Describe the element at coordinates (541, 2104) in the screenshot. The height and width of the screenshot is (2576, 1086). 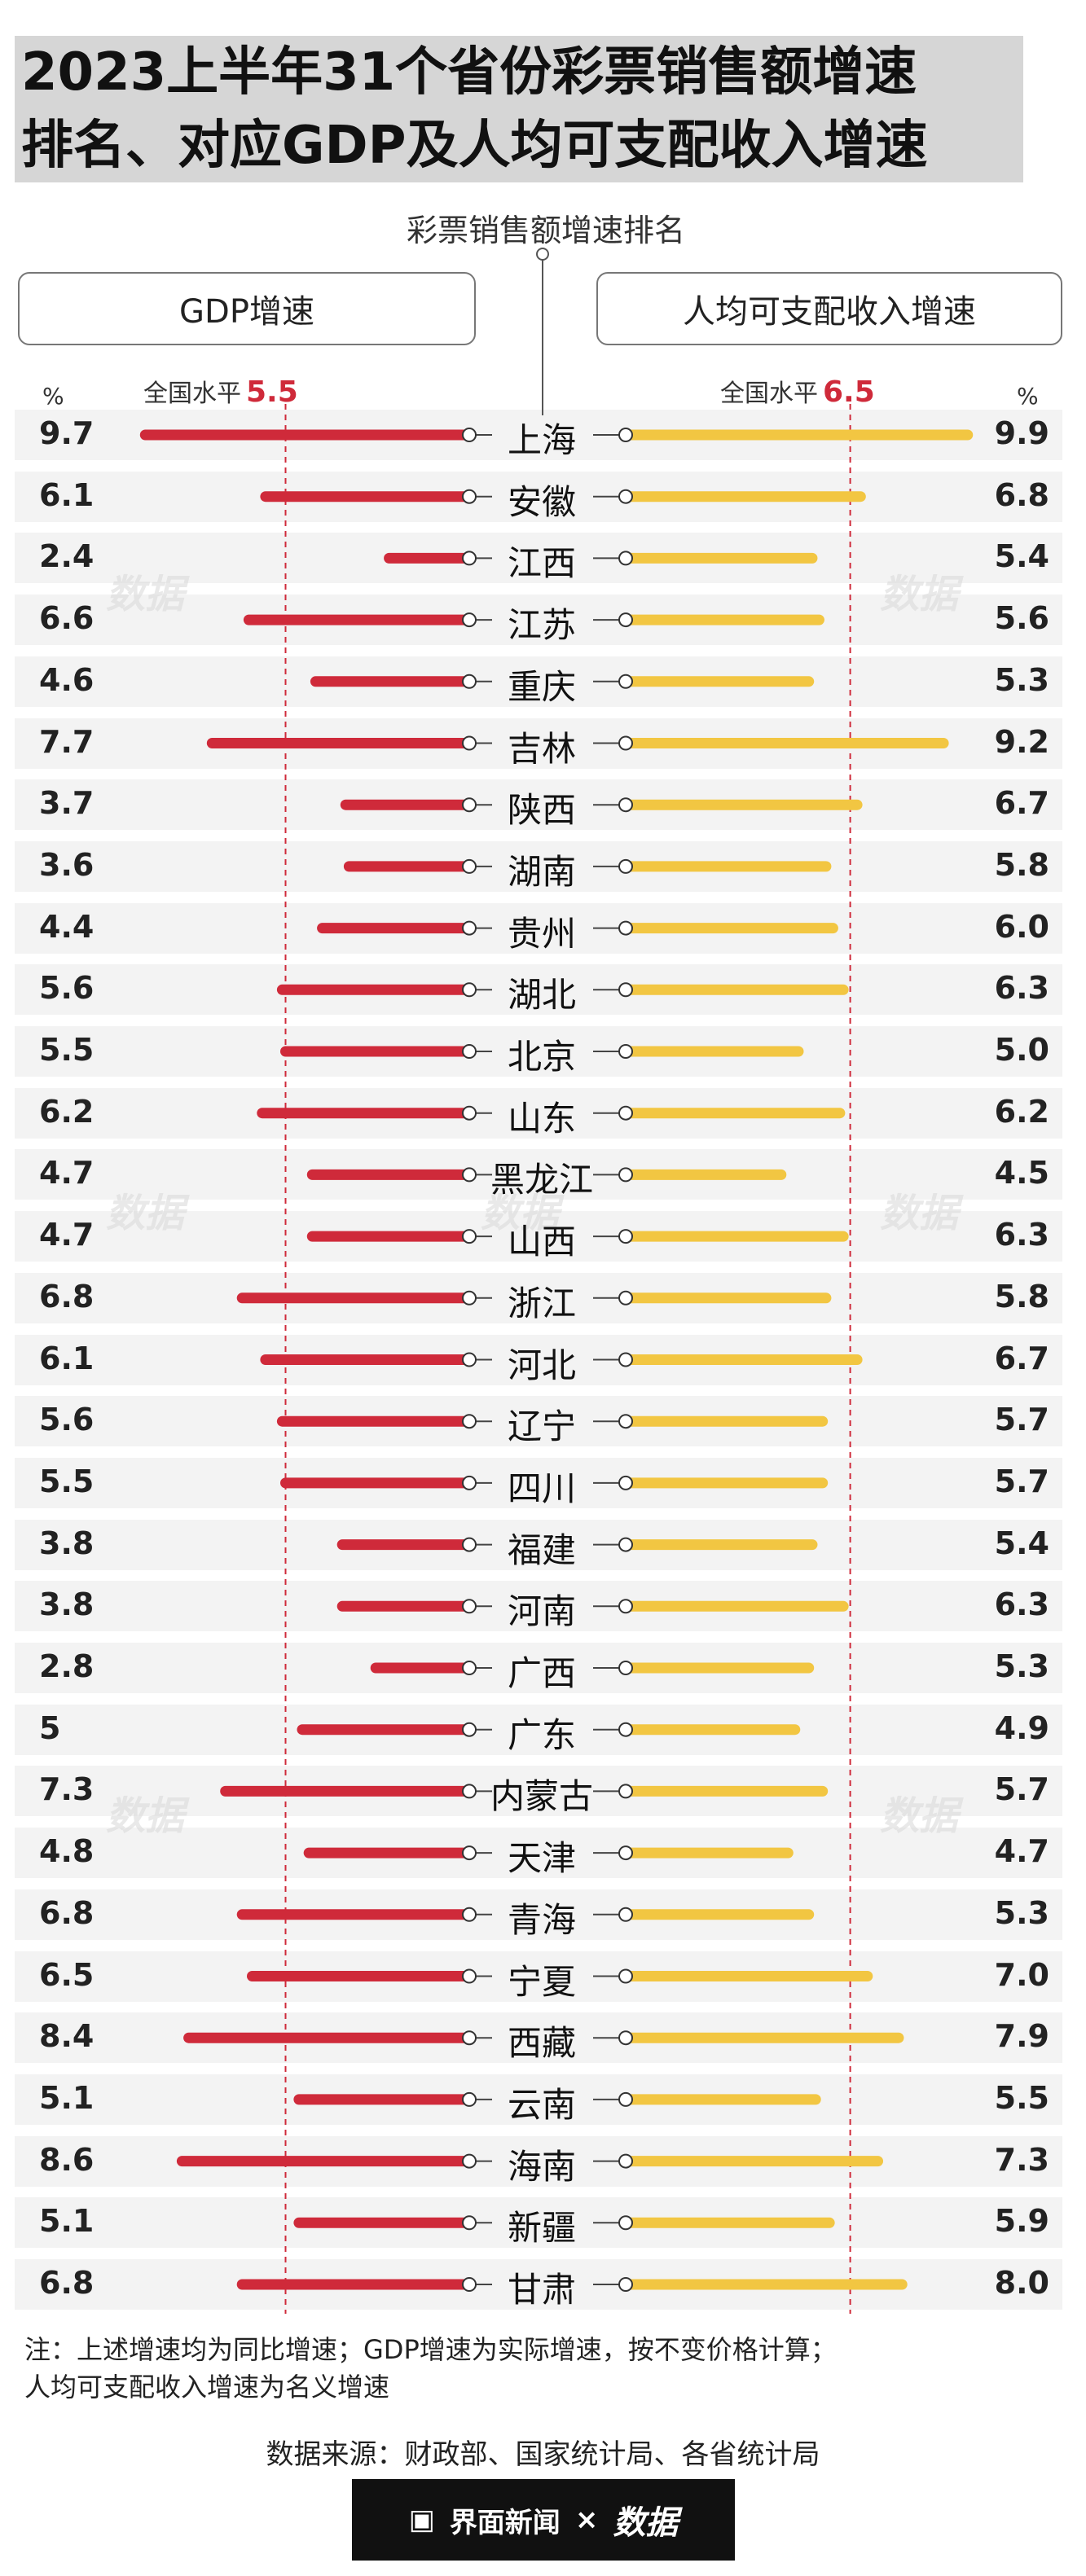
I see `province-label: 云南` at that location.